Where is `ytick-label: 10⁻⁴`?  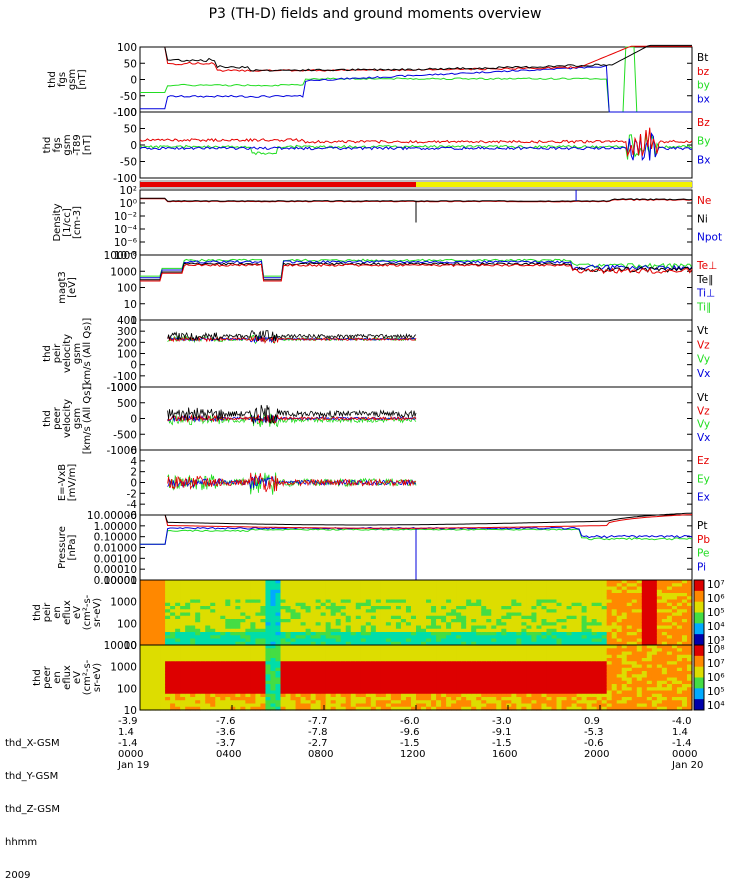 ytick-label: 10⁻⁴ is located at coordinates (125, 230).